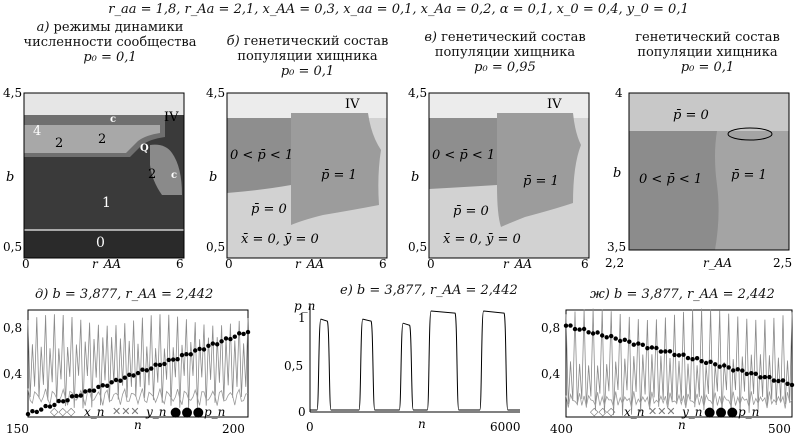  I want to click on series-p-line, so click(415, 360).